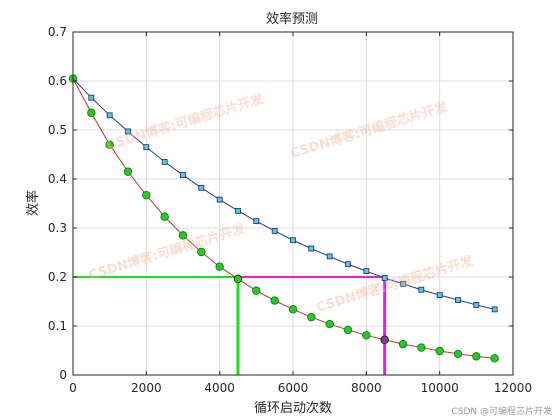 This screenshot has height=420, width=560. Describe the element at coordinates (293, 388) in the screenshot. I see `x-tick-label: 6000` at that location.